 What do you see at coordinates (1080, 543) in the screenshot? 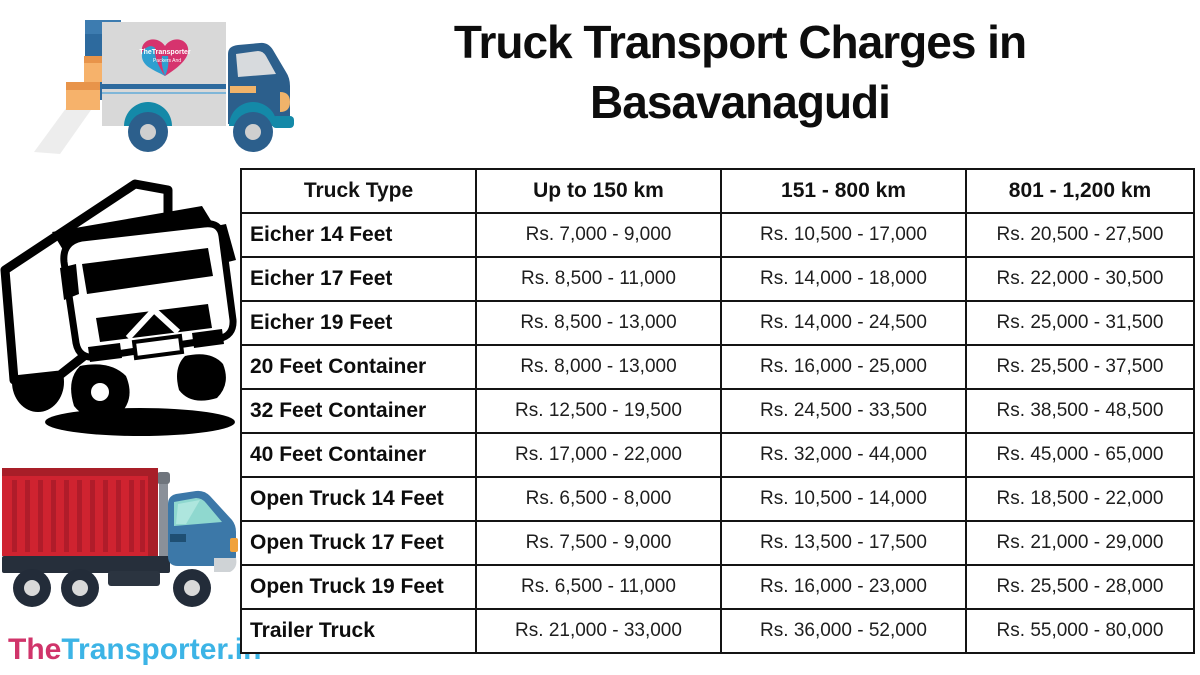
I see `price-range-cell: Rs. 21,000 - 29,000` at bounding box center [1080, 543].